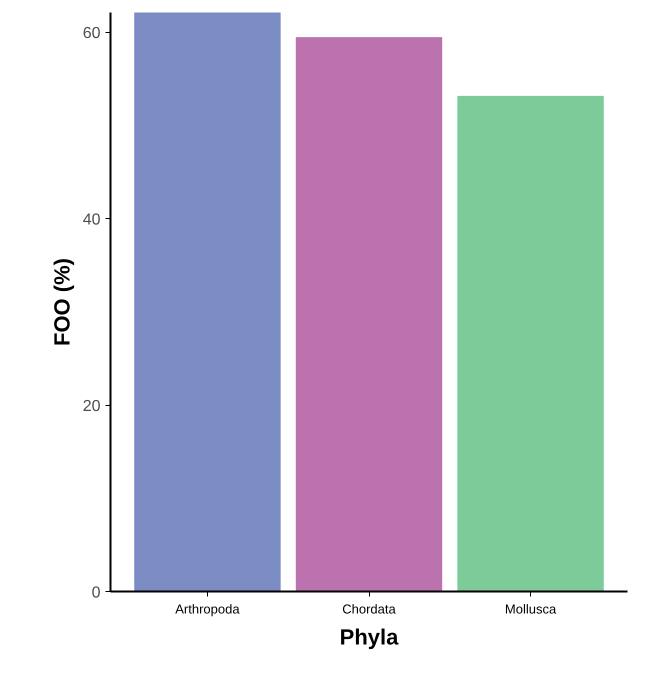 This screenshot has height=681, width=657. What do you see at coordinates (91, 407) in the screenshot?
I see `y-tick-label: 20` at bounding box center [91, 407].